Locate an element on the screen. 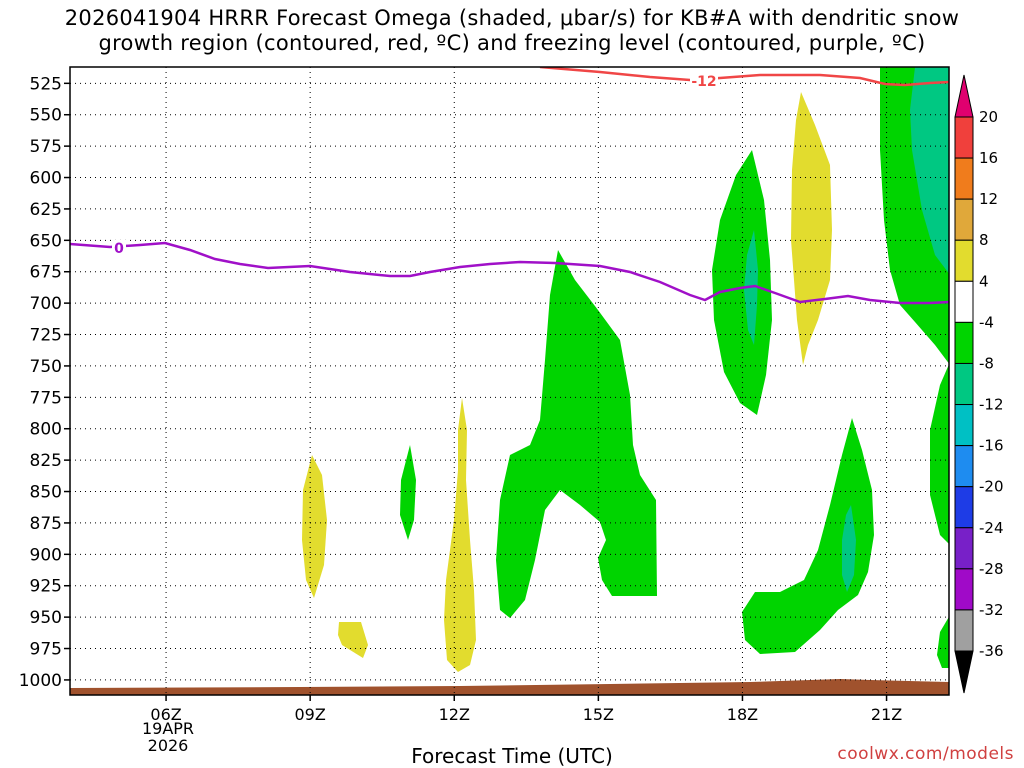  credit-link: coolwx.com/models is located at coordinates (925, 754).